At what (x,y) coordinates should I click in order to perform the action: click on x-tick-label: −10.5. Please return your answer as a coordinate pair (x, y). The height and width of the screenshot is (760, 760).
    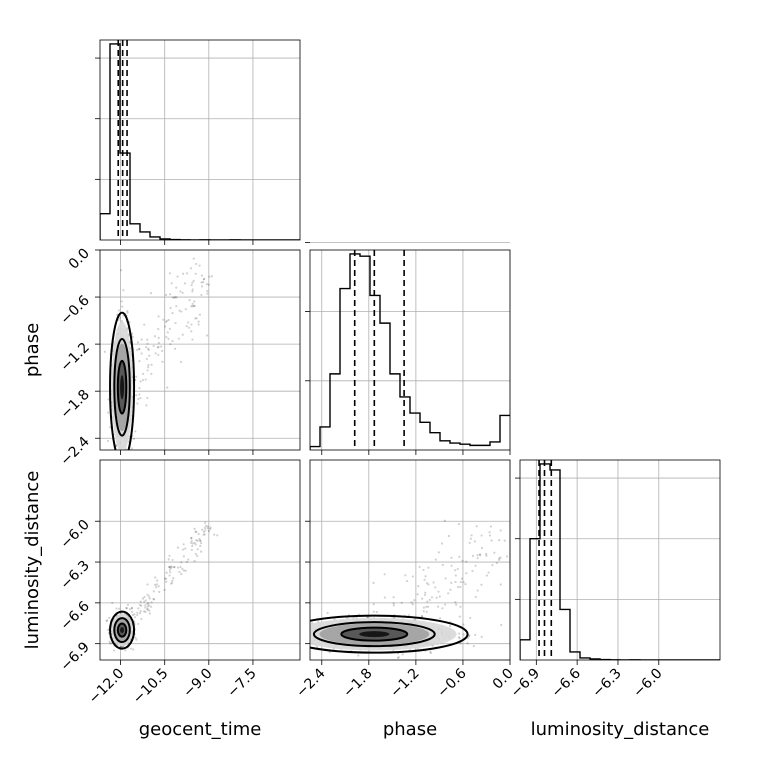
    Looking at the image, I should click on (151, 687).